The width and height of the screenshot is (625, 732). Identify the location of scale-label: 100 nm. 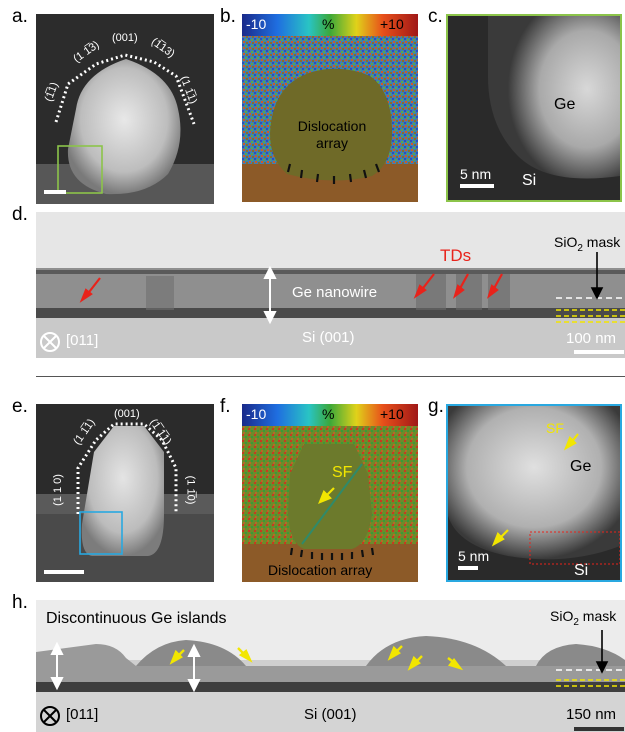
(591, 338).